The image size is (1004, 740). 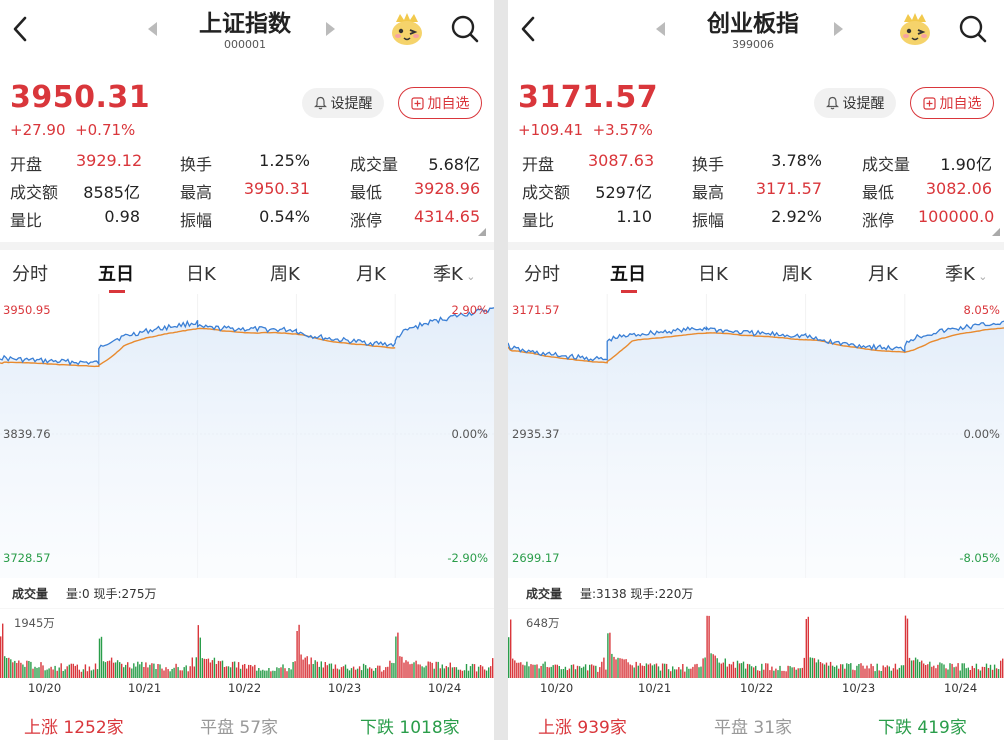 What do you see at coordinates (788, 188) in the screenshot?
I see `stat-value: 3171.57` at bounding box center [788, 188].